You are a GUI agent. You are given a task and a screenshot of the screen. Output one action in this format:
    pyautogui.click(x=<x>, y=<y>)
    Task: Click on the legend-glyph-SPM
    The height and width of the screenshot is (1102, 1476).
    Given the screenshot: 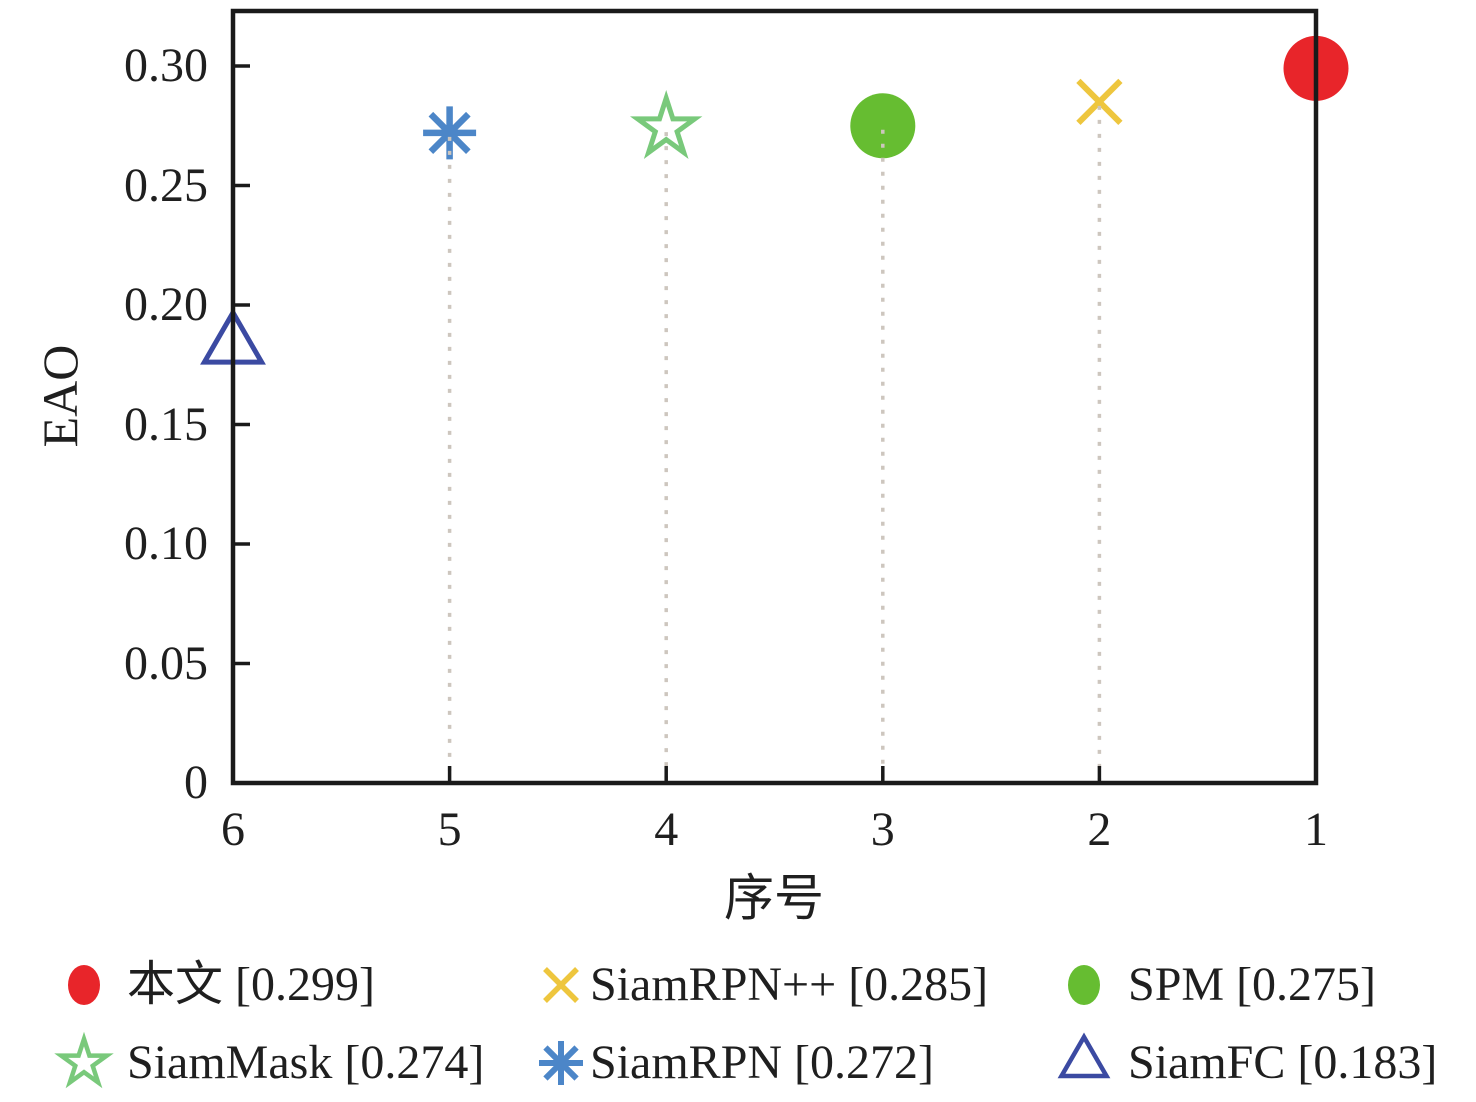 What is the action you would take?
    pyautogui.click(x=1084, y=985)
    